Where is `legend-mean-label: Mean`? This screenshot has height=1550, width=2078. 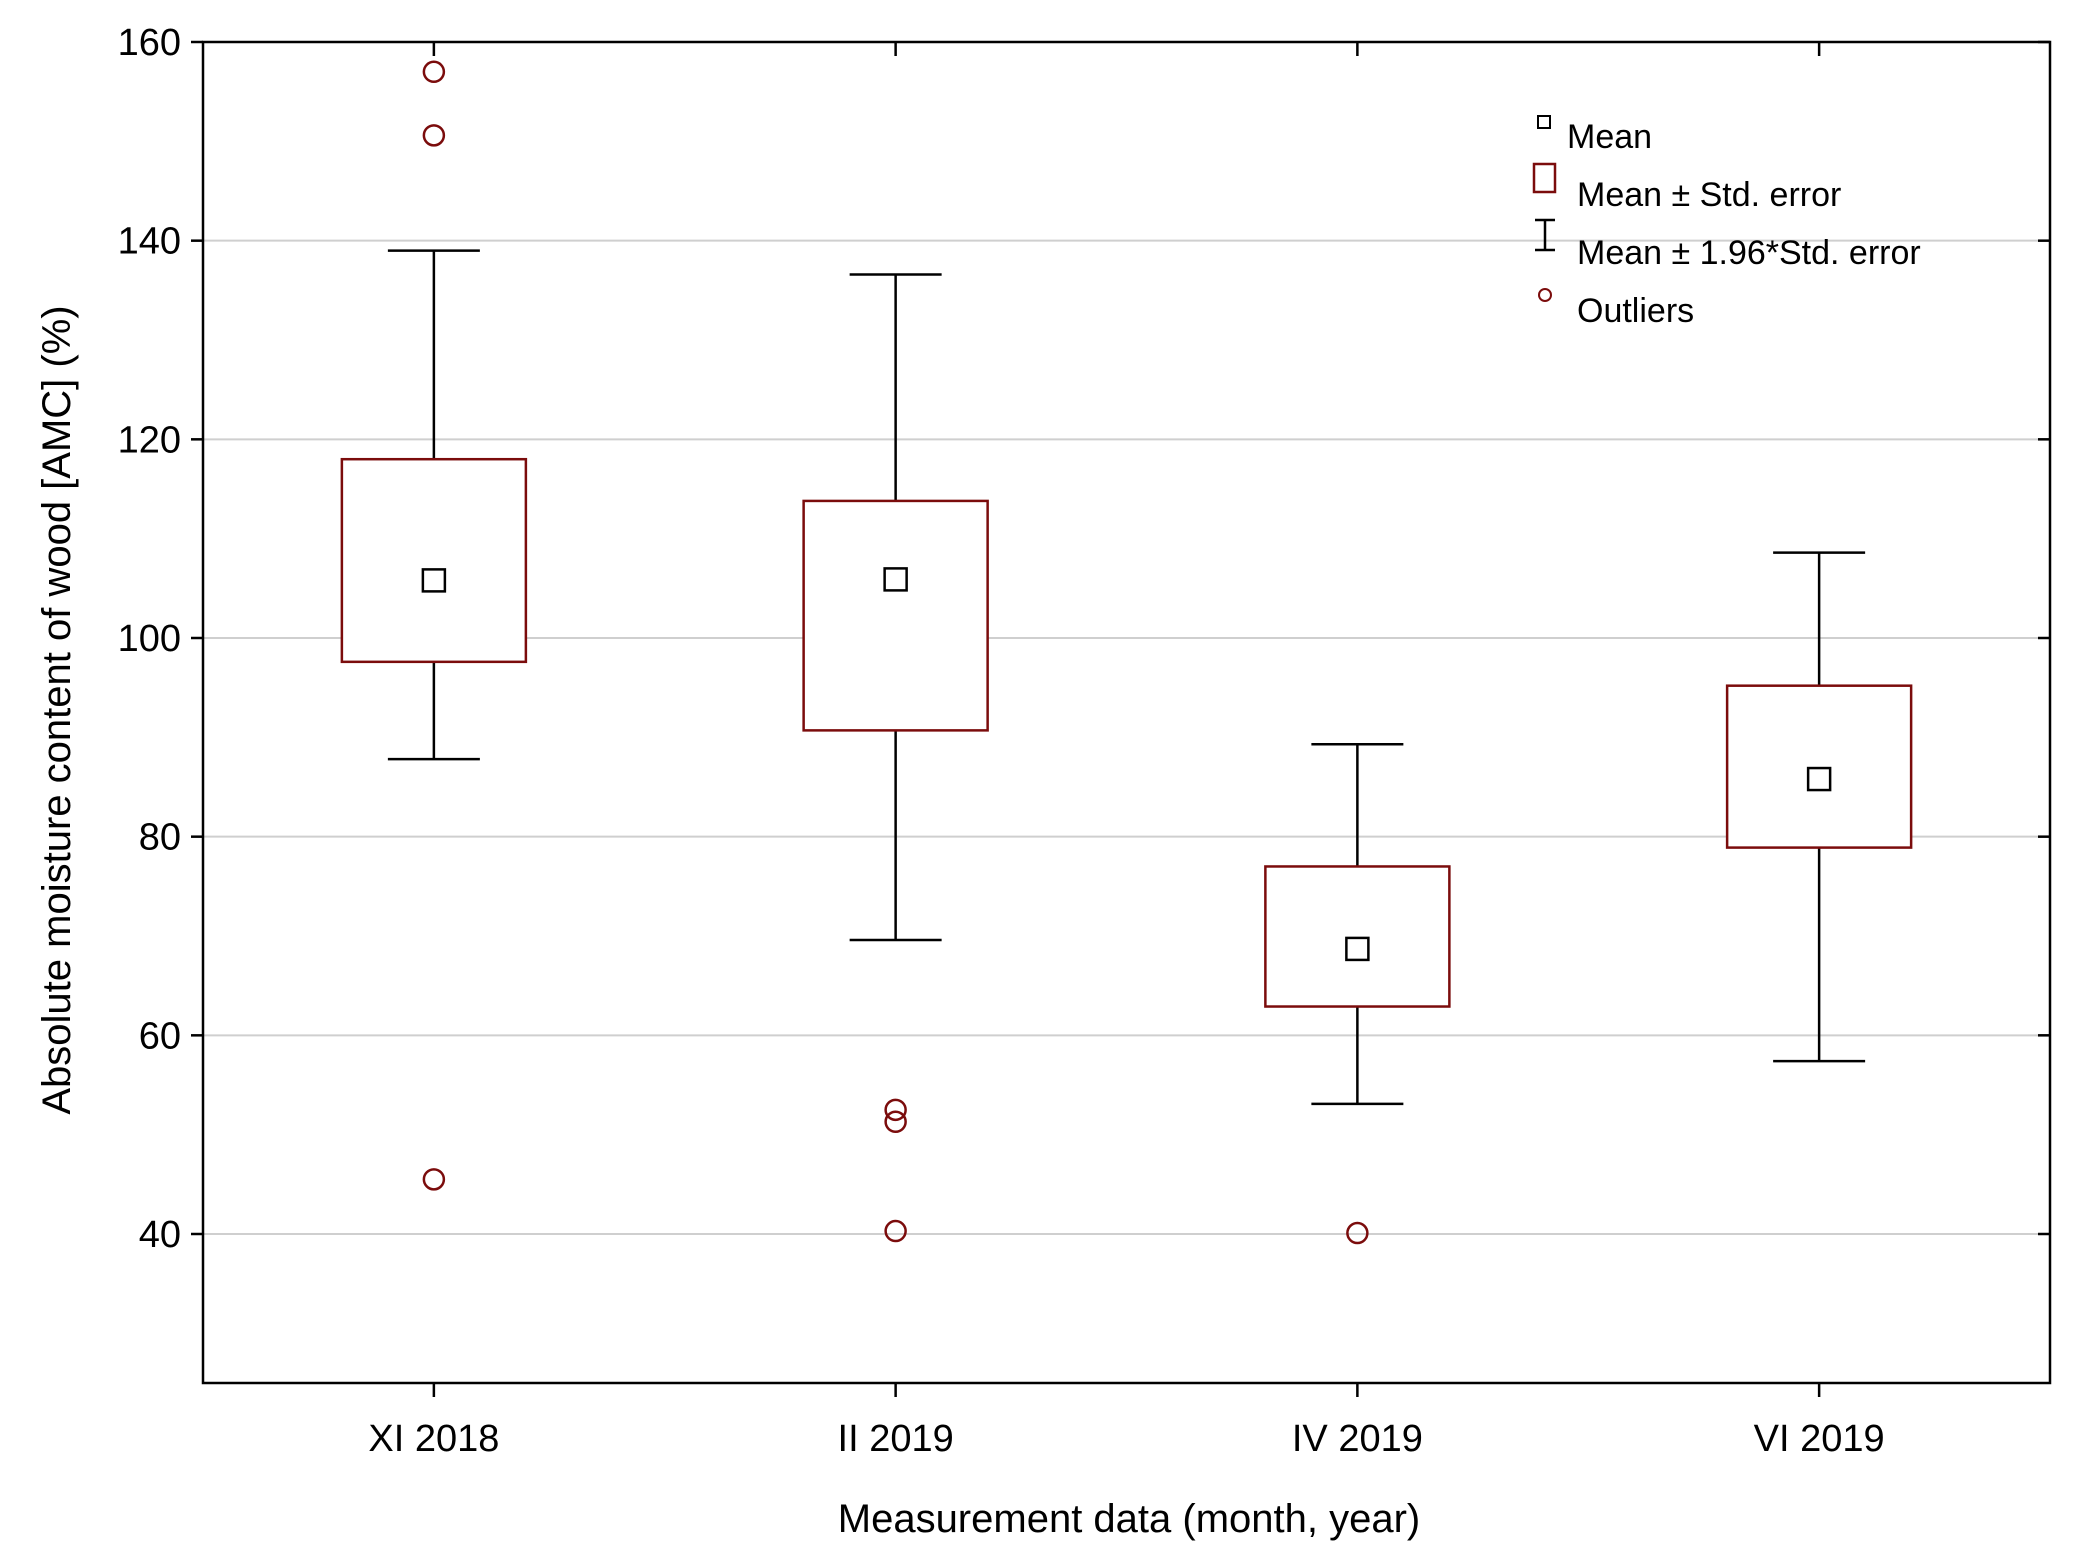
legend-mean-label: Mean is located at coordinates (1609, 137).